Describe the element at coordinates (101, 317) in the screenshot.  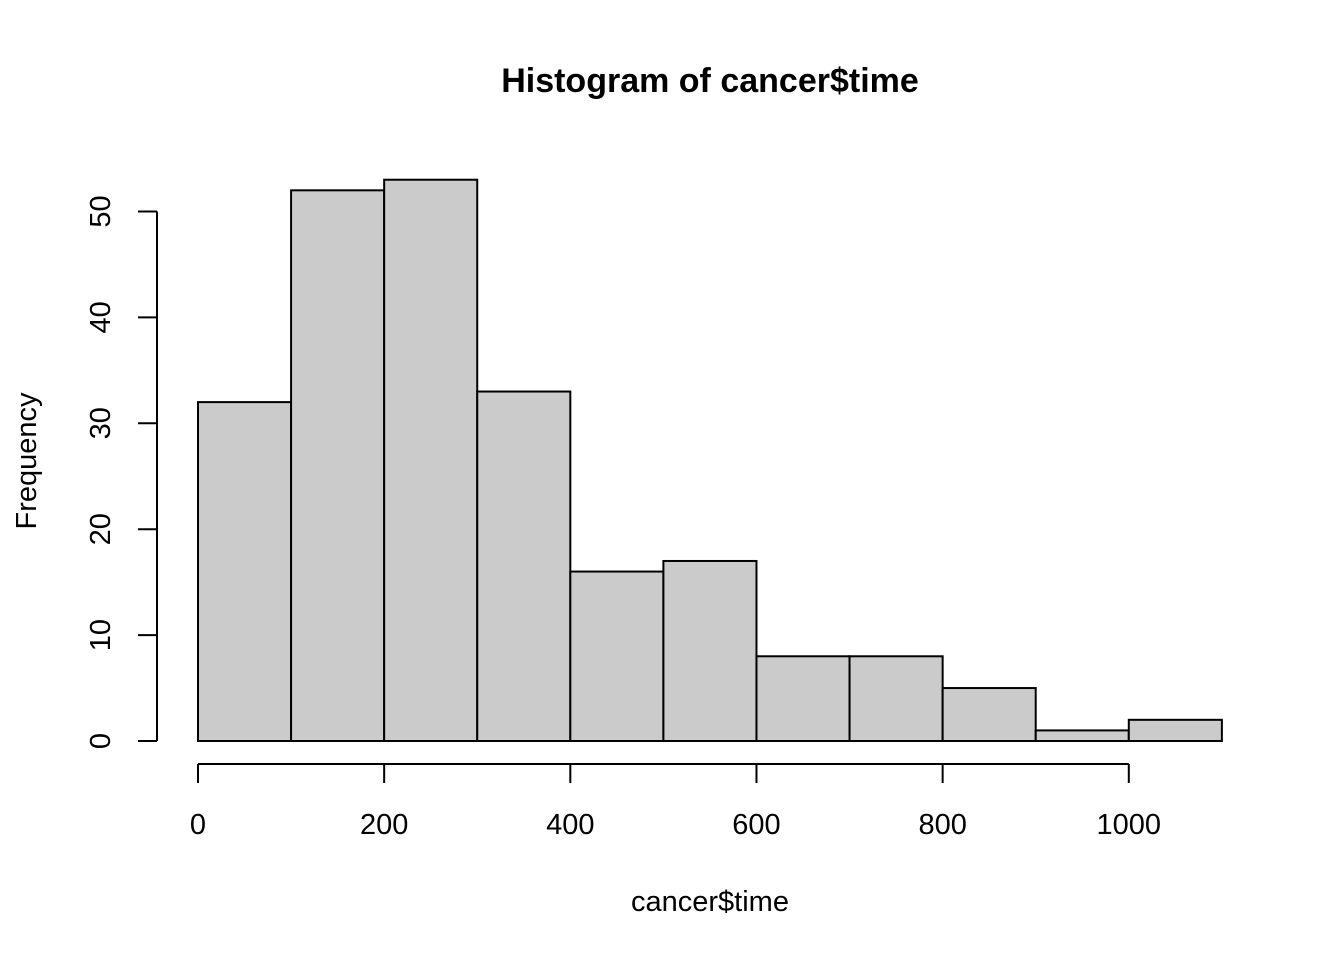
I see `y-tick-label: 40` at that location.